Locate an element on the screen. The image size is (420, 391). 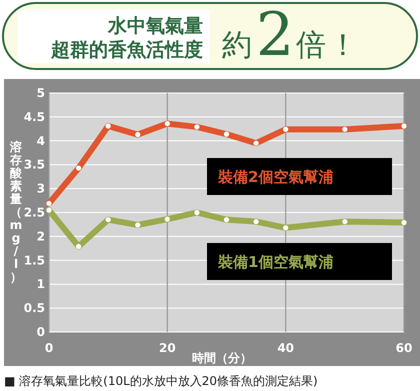
y-tick-label: 2 is located at coordinates (40, 236).